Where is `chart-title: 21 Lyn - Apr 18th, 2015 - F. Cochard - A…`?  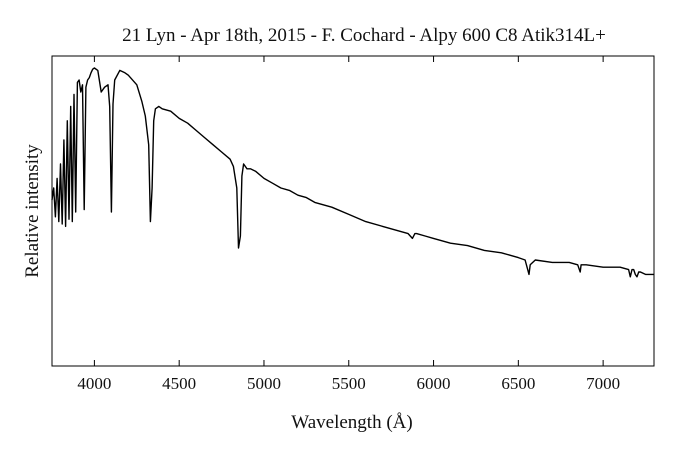
chart-title: 21 Lyn - Apr 18th, 2015 - F. Cochard - A… is located at coordinates (364, 35).